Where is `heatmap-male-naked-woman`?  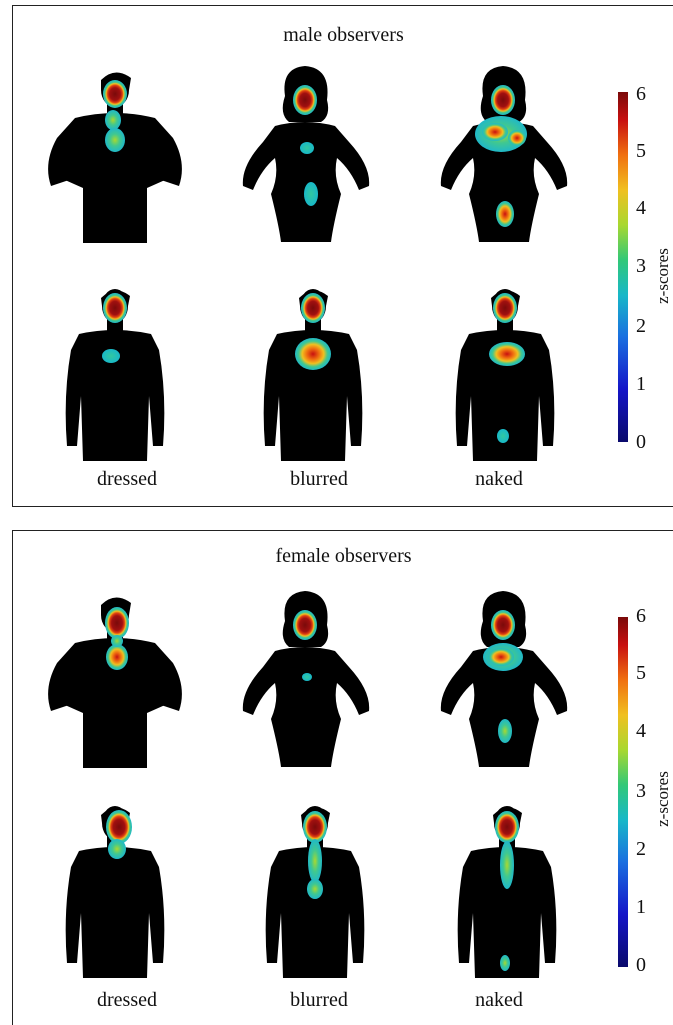 heatmap-male-naked-woman is located at coordinates (501, 156).